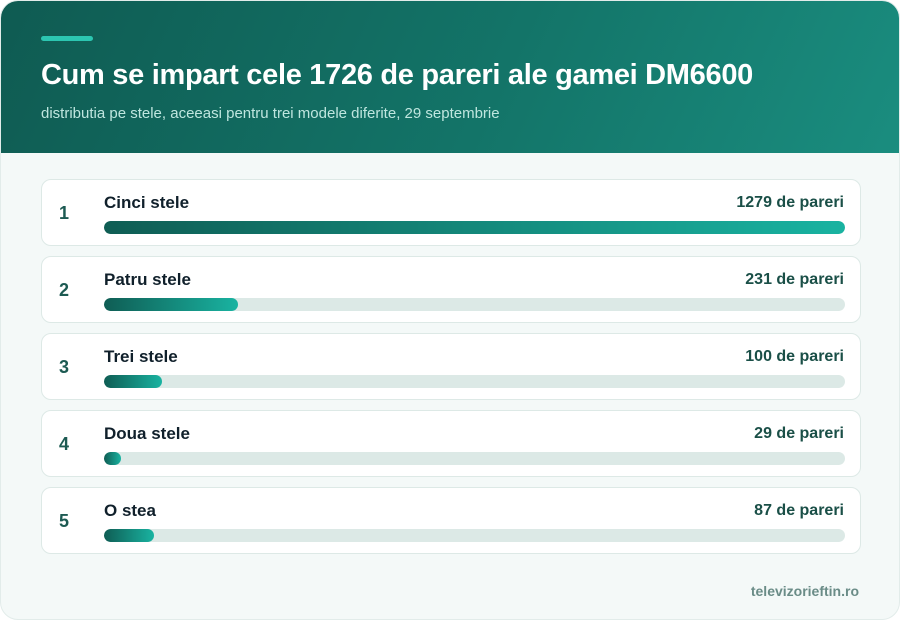 The image size is (900, 620). What do you see at coordinates (64, 213) in the screenshot?
I see `bar-rank: 1` at bounding box center [64, 213].